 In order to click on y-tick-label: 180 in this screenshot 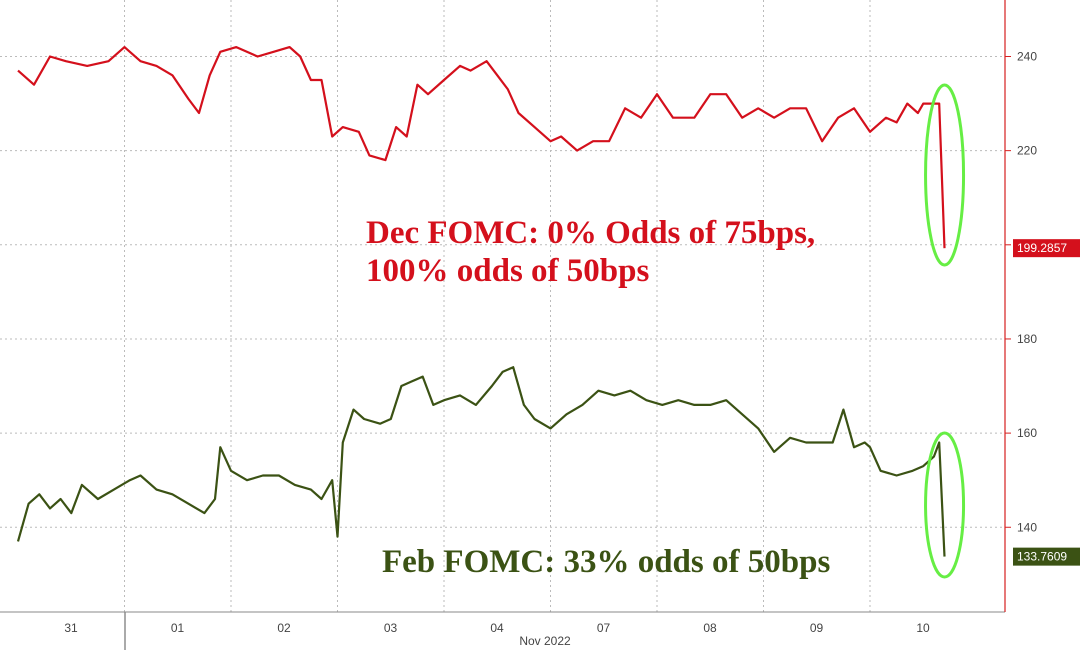, I will do `click(1027, 339)`.